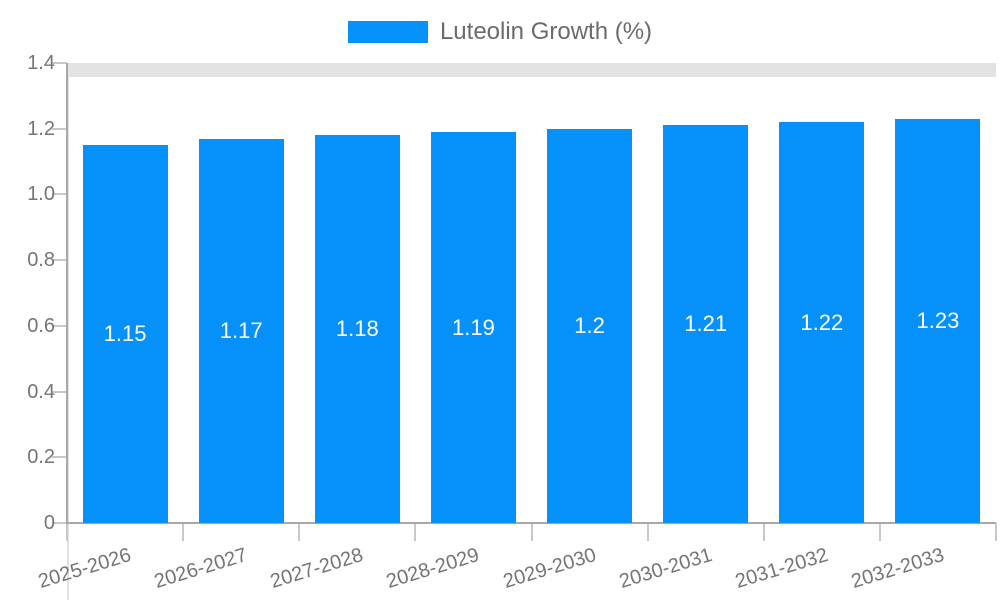 Image resolution: width=1000 pixels, height=600 pixels. Describe the element at coordinates (897, 568) in the screenshot. I see `x-axis-tick-label: 2032-2033` at that location.